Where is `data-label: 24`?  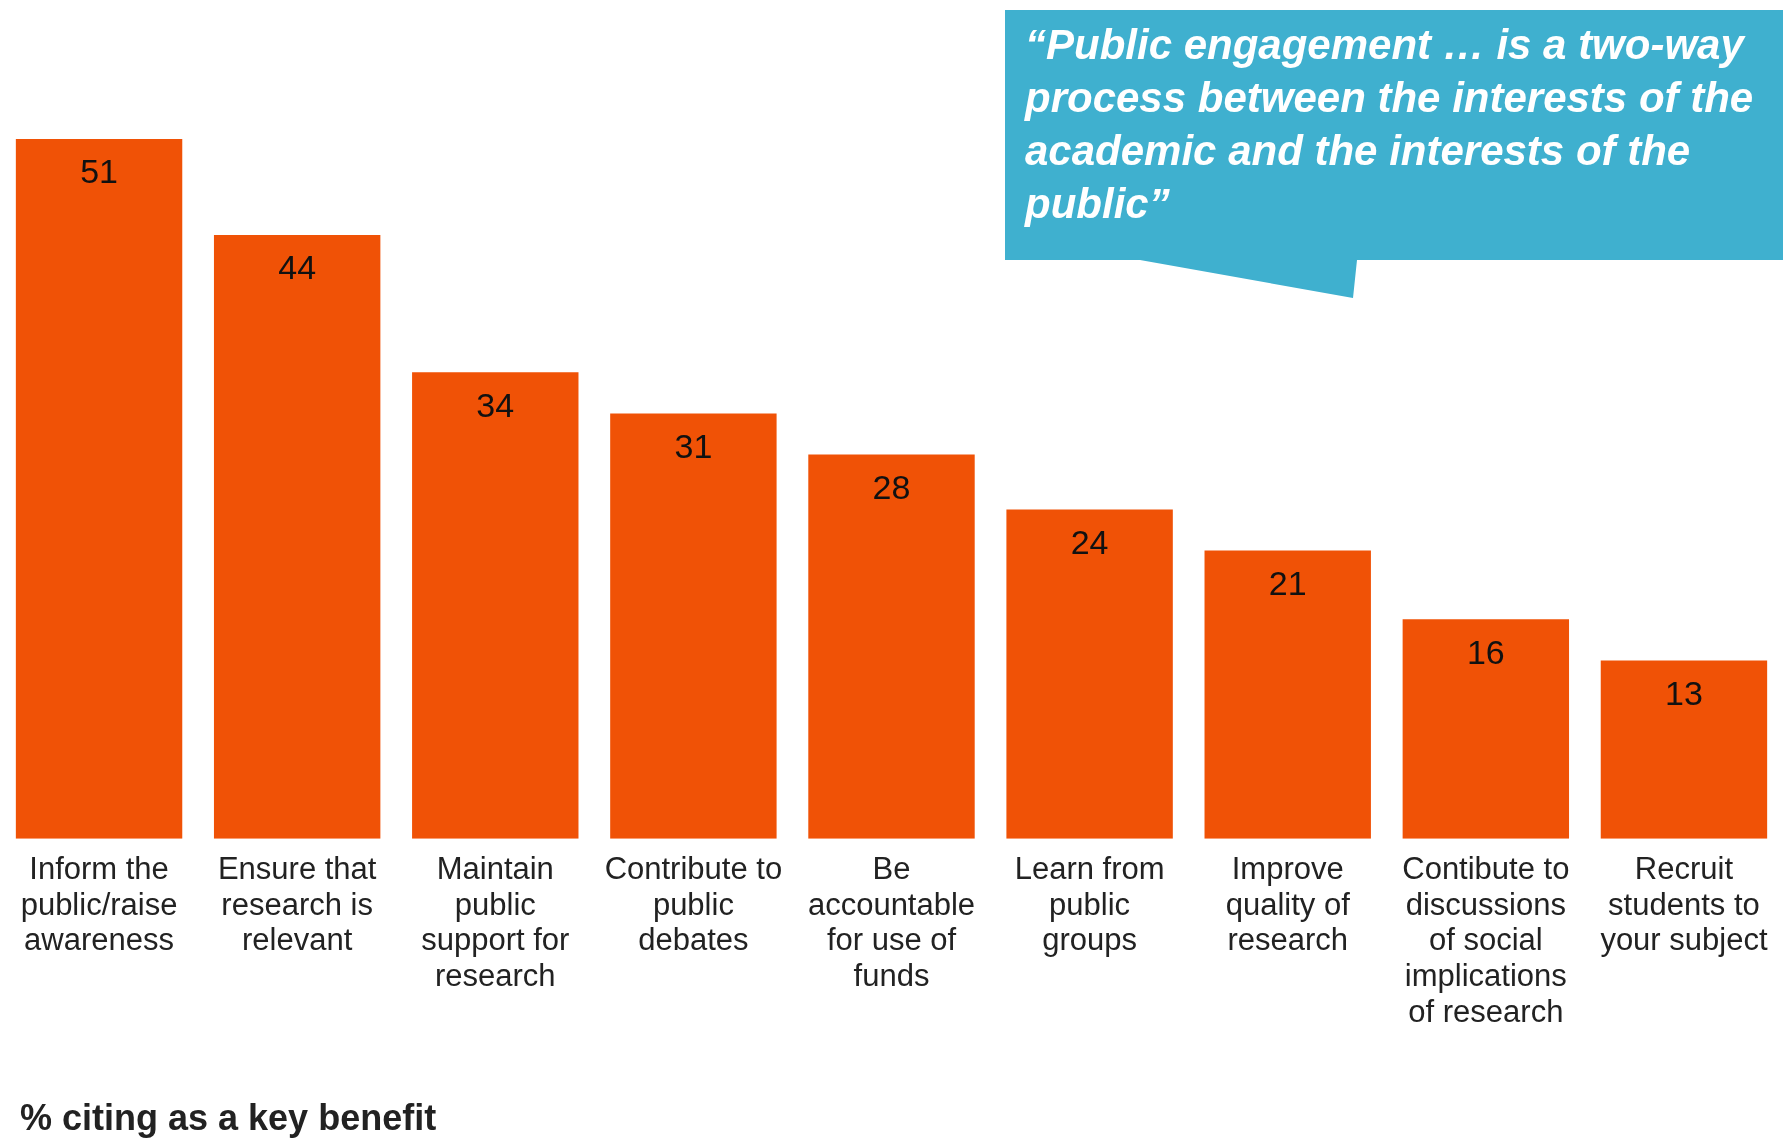 data-label: 24 is located at coordinates (1089, 541).